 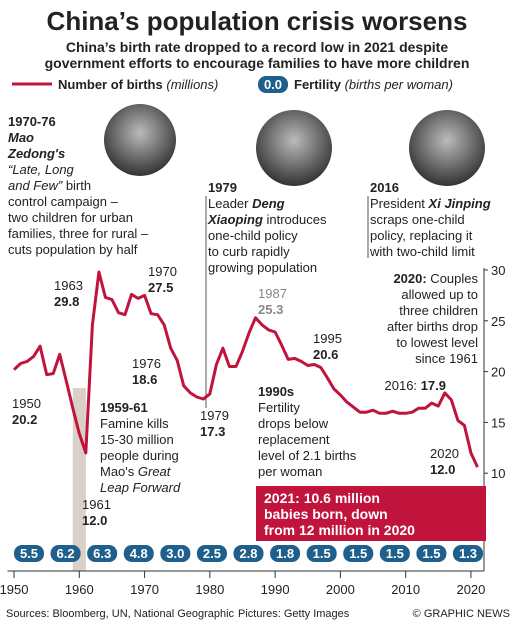 What do you see at coordinates (162, 271) in the screenshot?
I see `year-label: 1970` at bounding box center [162, 271].